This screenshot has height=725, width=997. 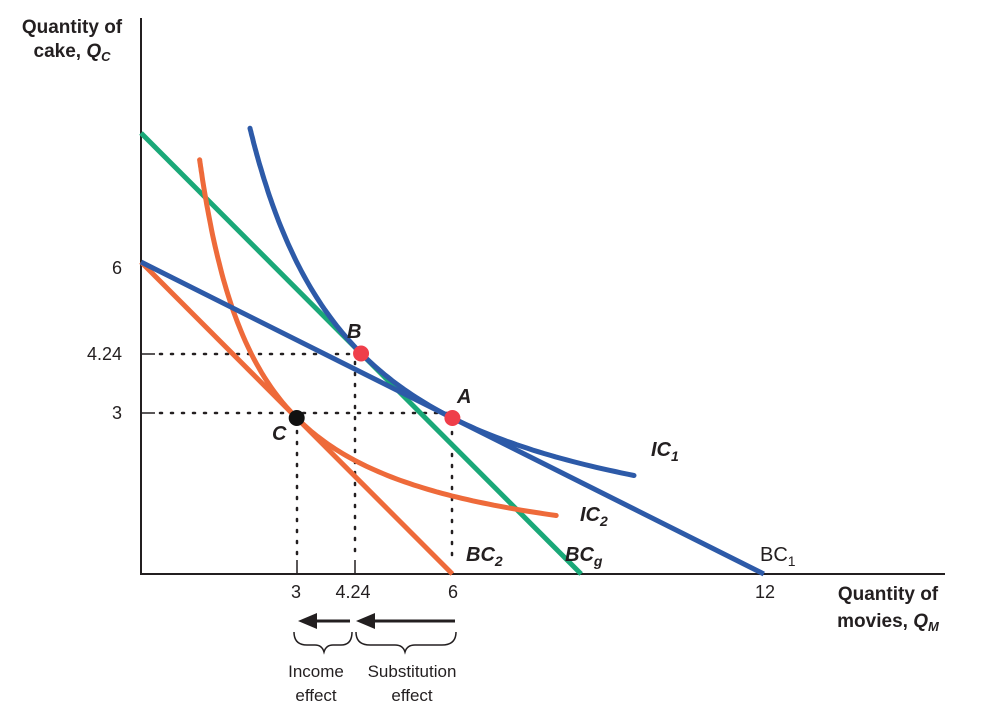 What do you see at coordinates (296, 418) in the screenshot?
I see `point-c` at bounding box center [296, 418].